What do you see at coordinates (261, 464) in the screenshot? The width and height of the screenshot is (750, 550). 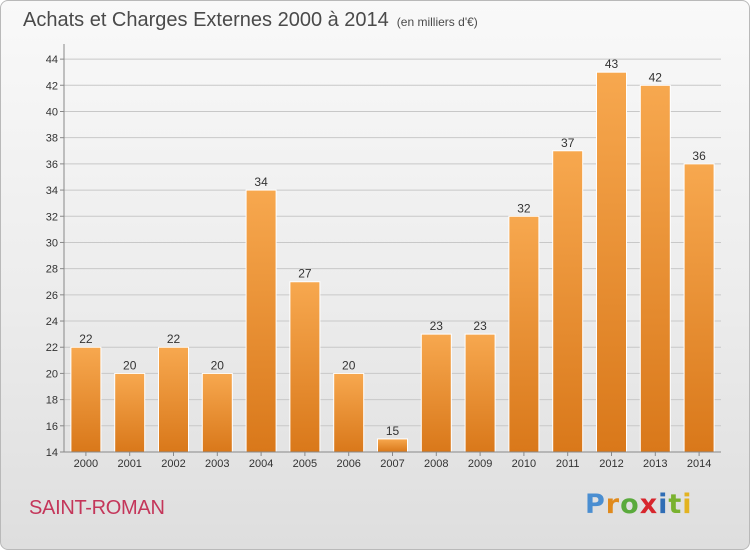 I see `x-tick-label: 2004` at bounding box center [261, 464].